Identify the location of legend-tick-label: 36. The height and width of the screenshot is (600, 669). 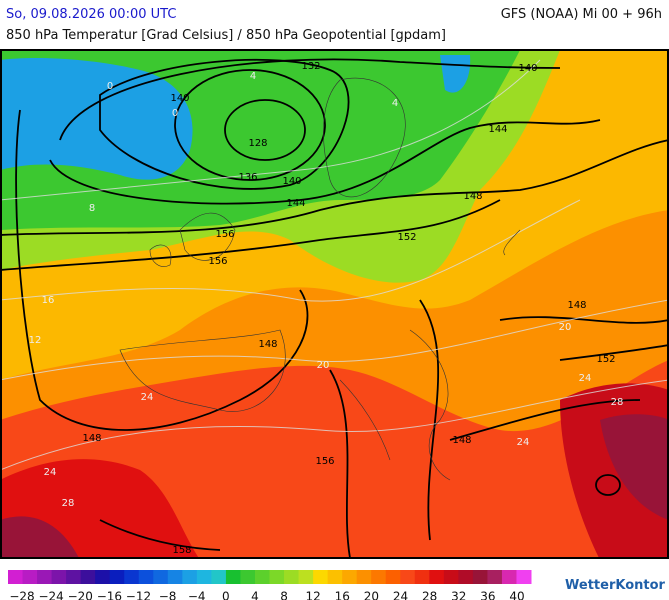
(487, 595).